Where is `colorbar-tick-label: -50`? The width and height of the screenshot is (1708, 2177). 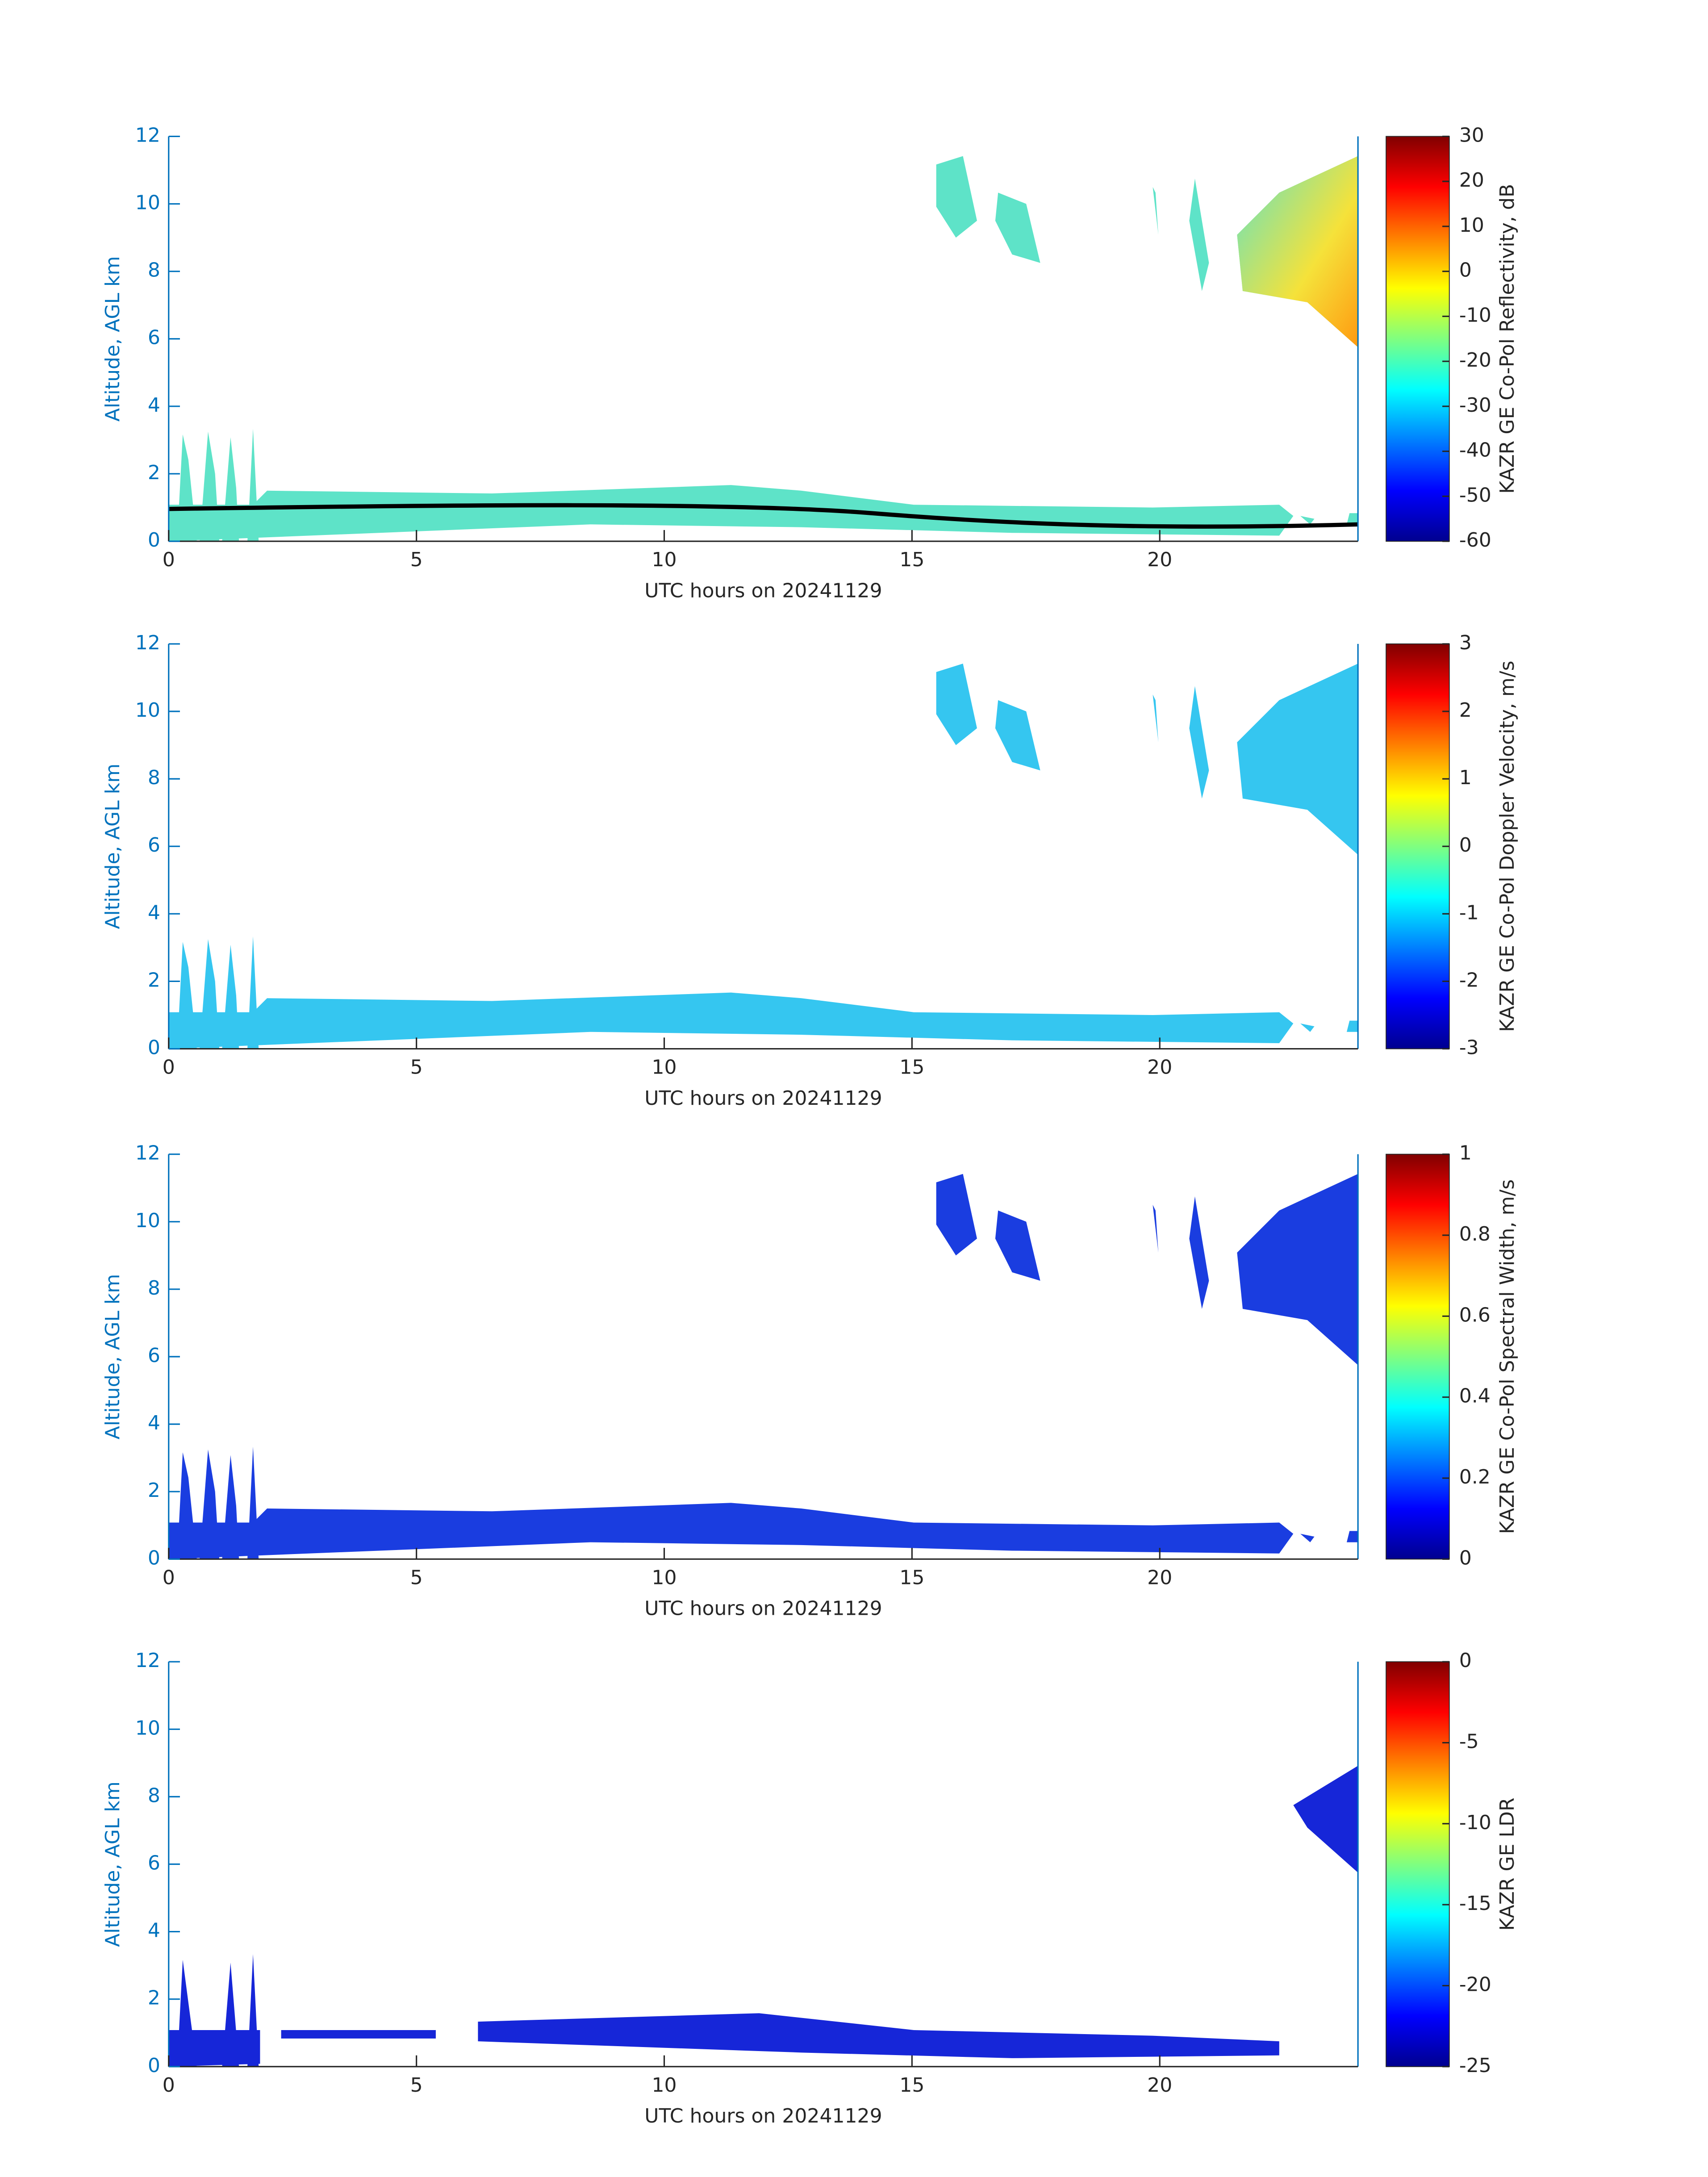
colorbar-tick-label: -50 is located at coordinates (1475, 495).